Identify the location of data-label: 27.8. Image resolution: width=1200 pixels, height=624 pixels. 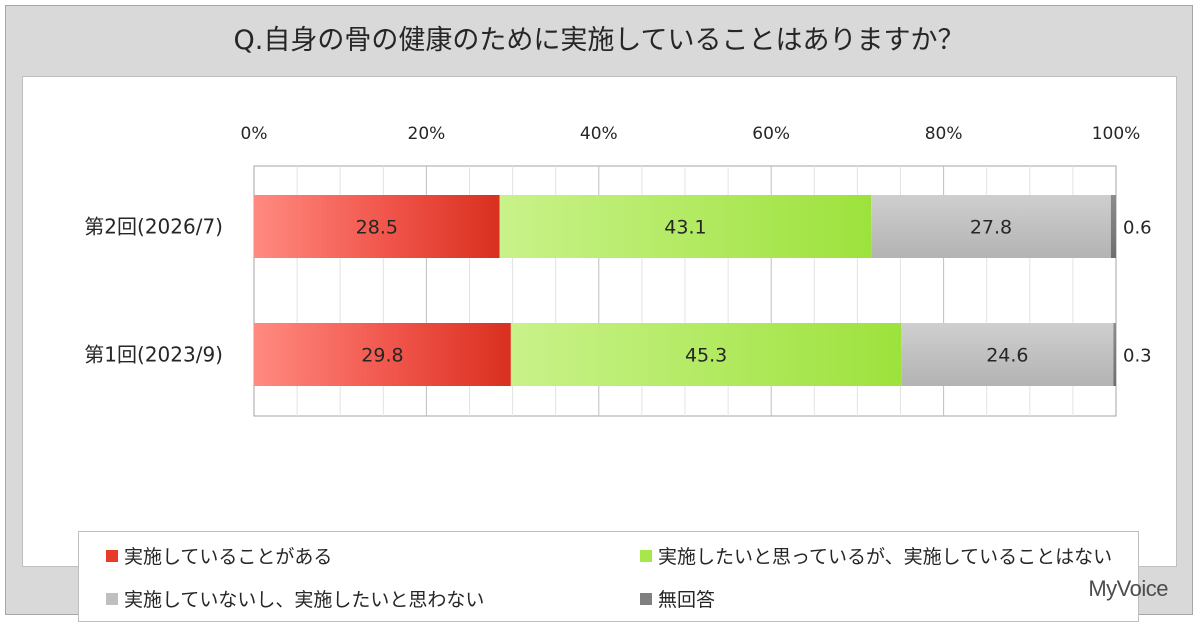
(991, 228).